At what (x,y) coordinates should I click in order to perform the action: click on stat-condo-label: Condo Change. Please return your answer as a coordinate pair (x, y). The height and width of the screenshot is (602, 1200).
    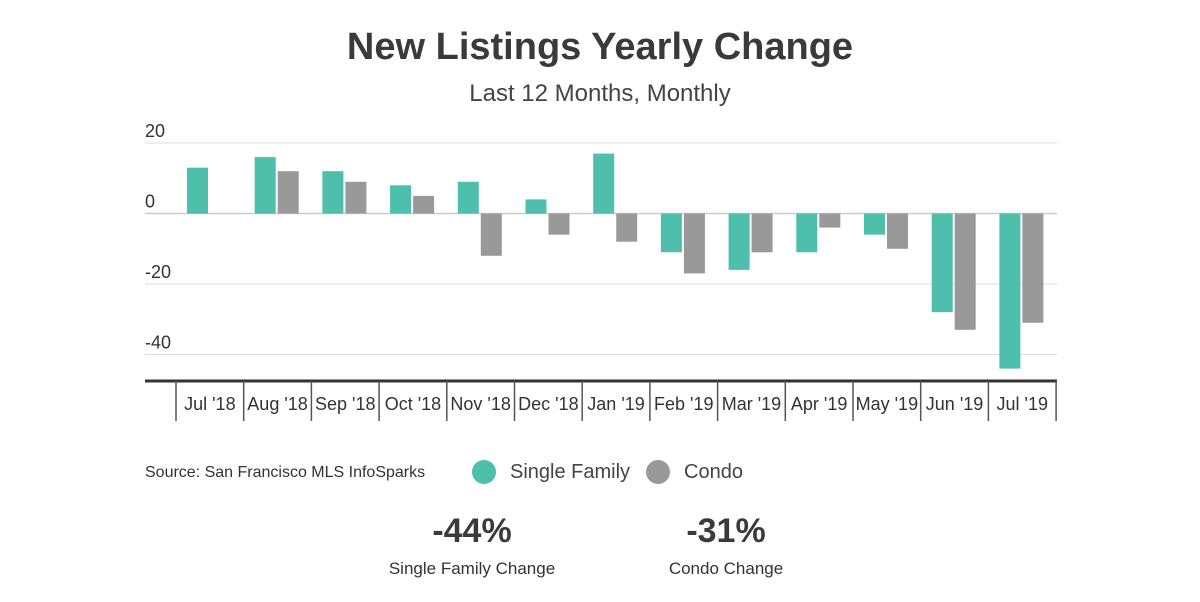
    Looking at the image, I should click on (726, 568).